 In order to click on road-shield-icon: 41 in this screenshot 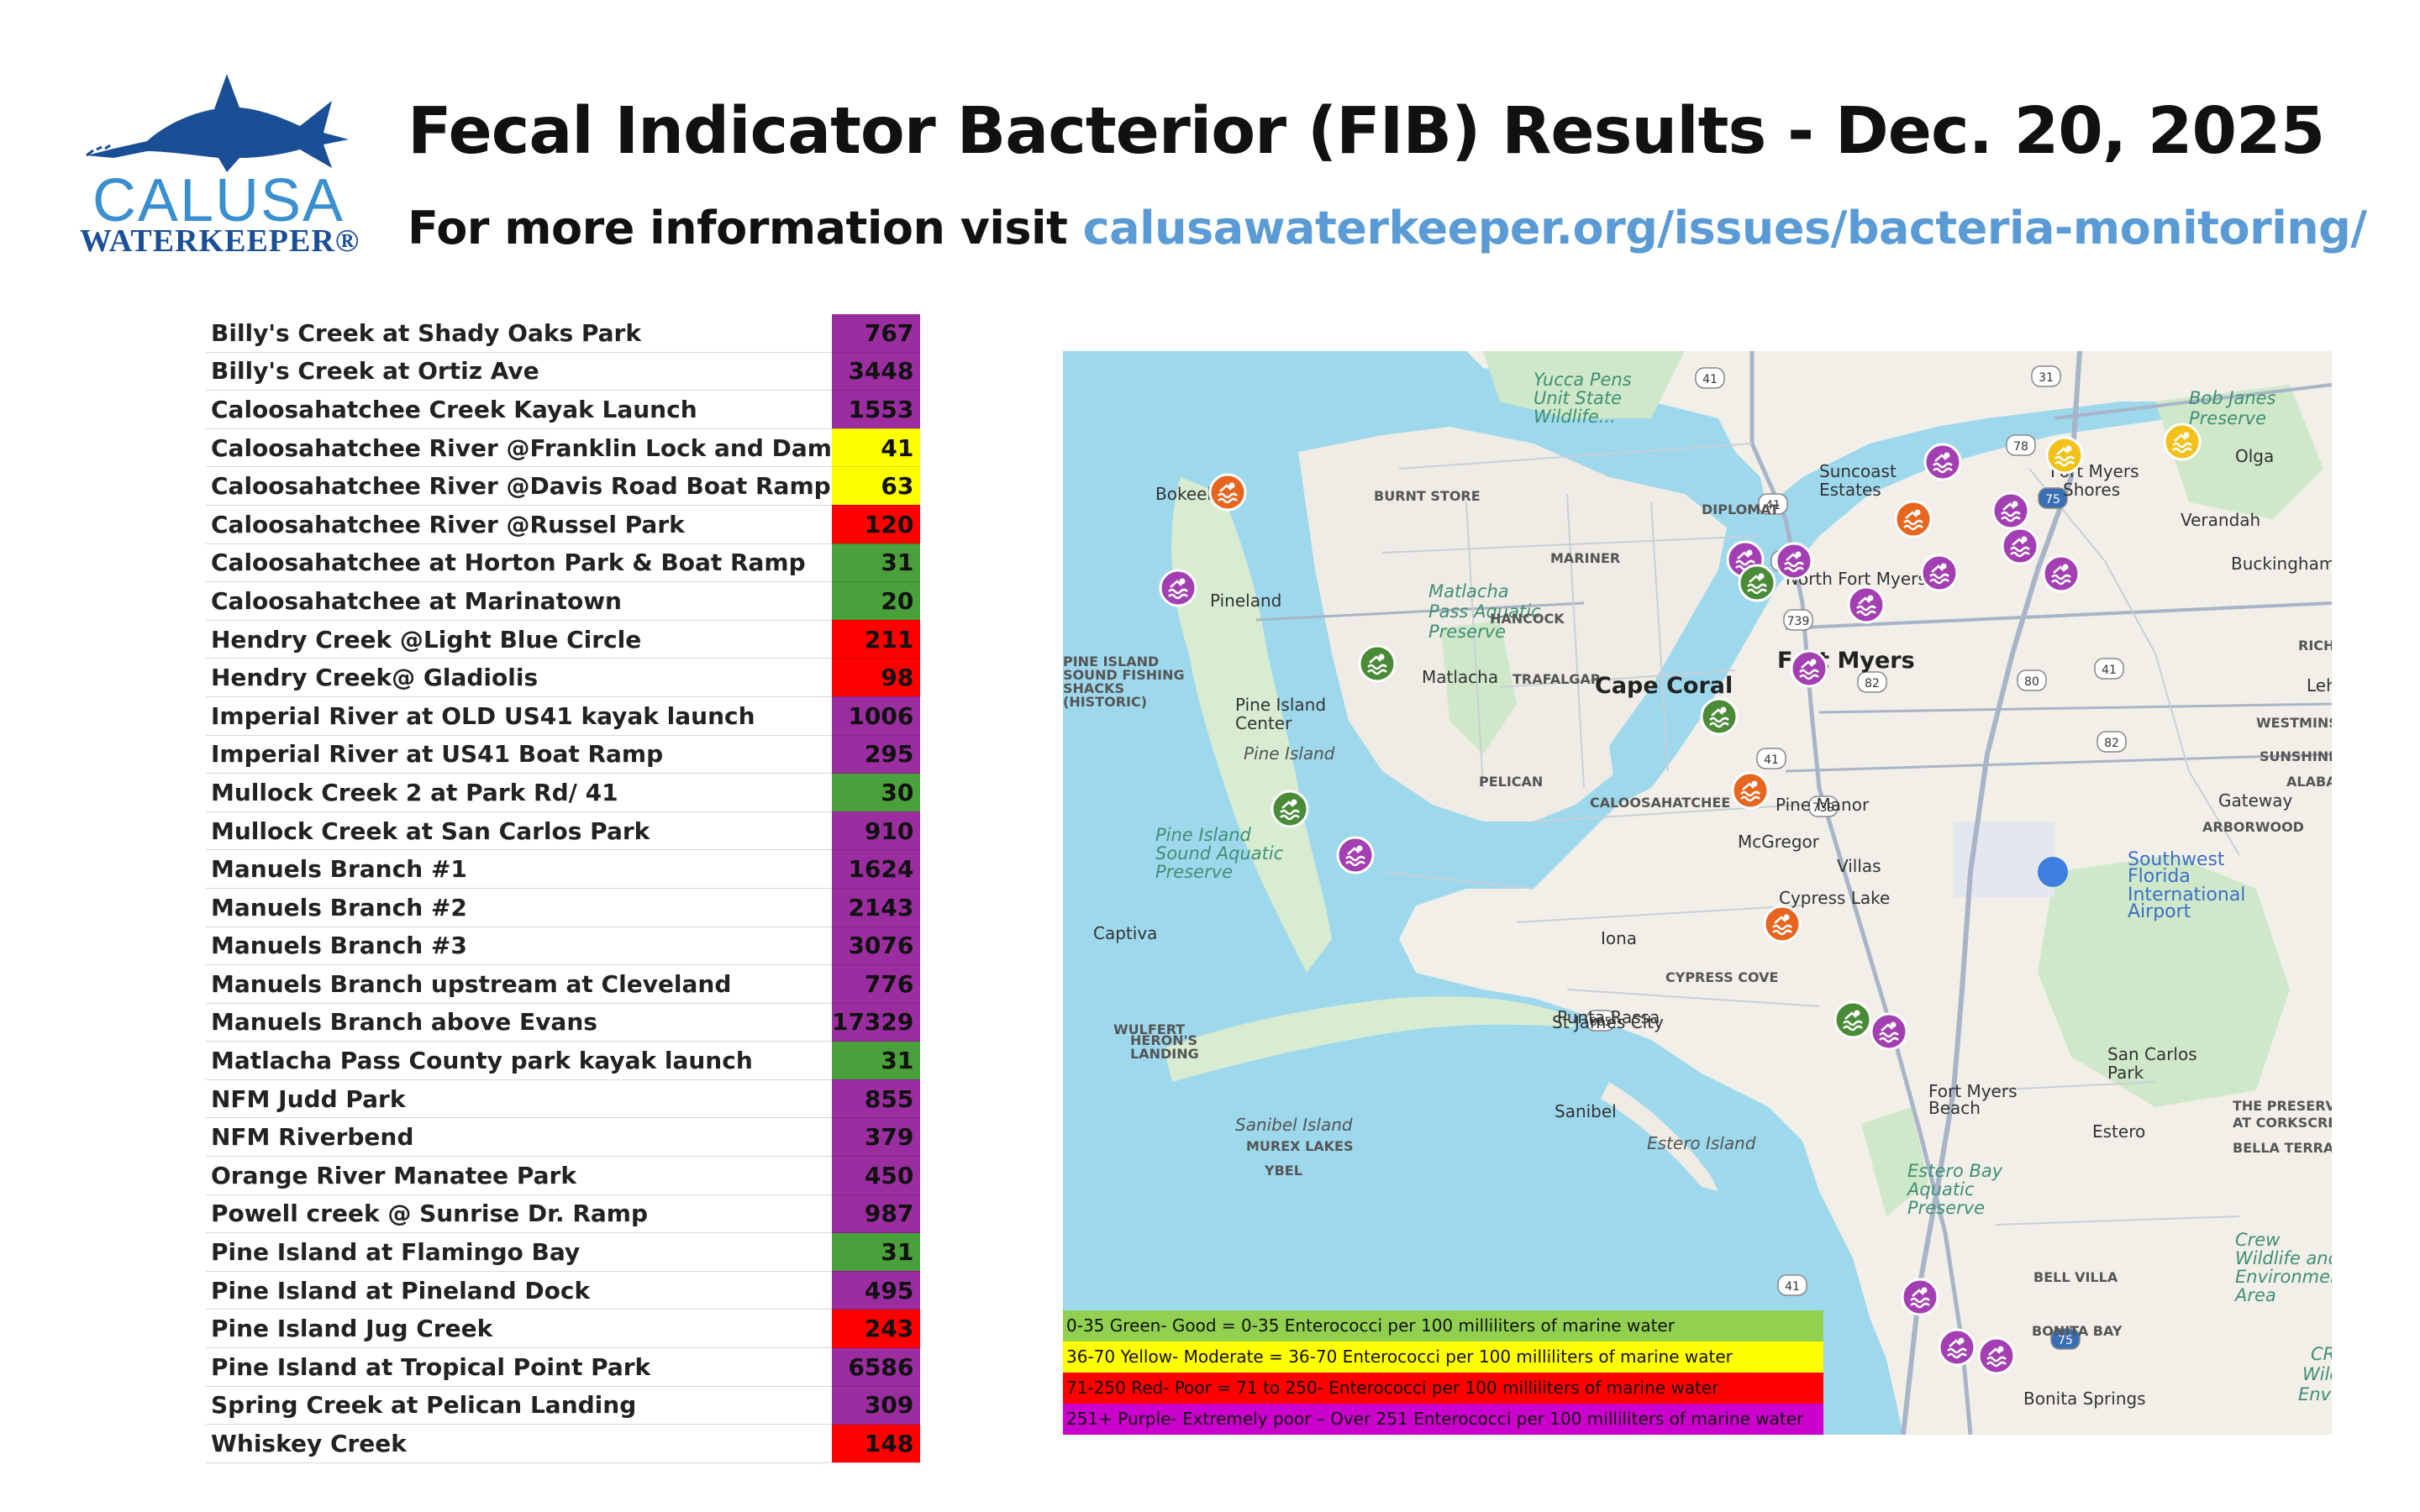, I will do `click(1773, 504)`.